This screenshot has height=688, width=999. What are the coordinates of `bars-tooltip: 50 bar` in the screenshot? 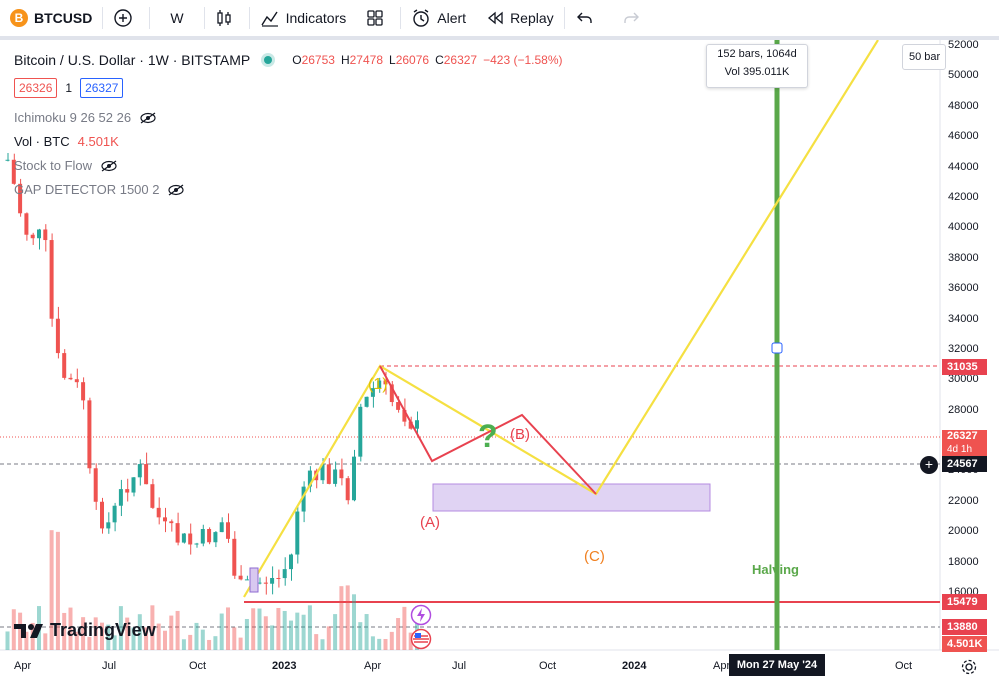 It's located at (924, 57).